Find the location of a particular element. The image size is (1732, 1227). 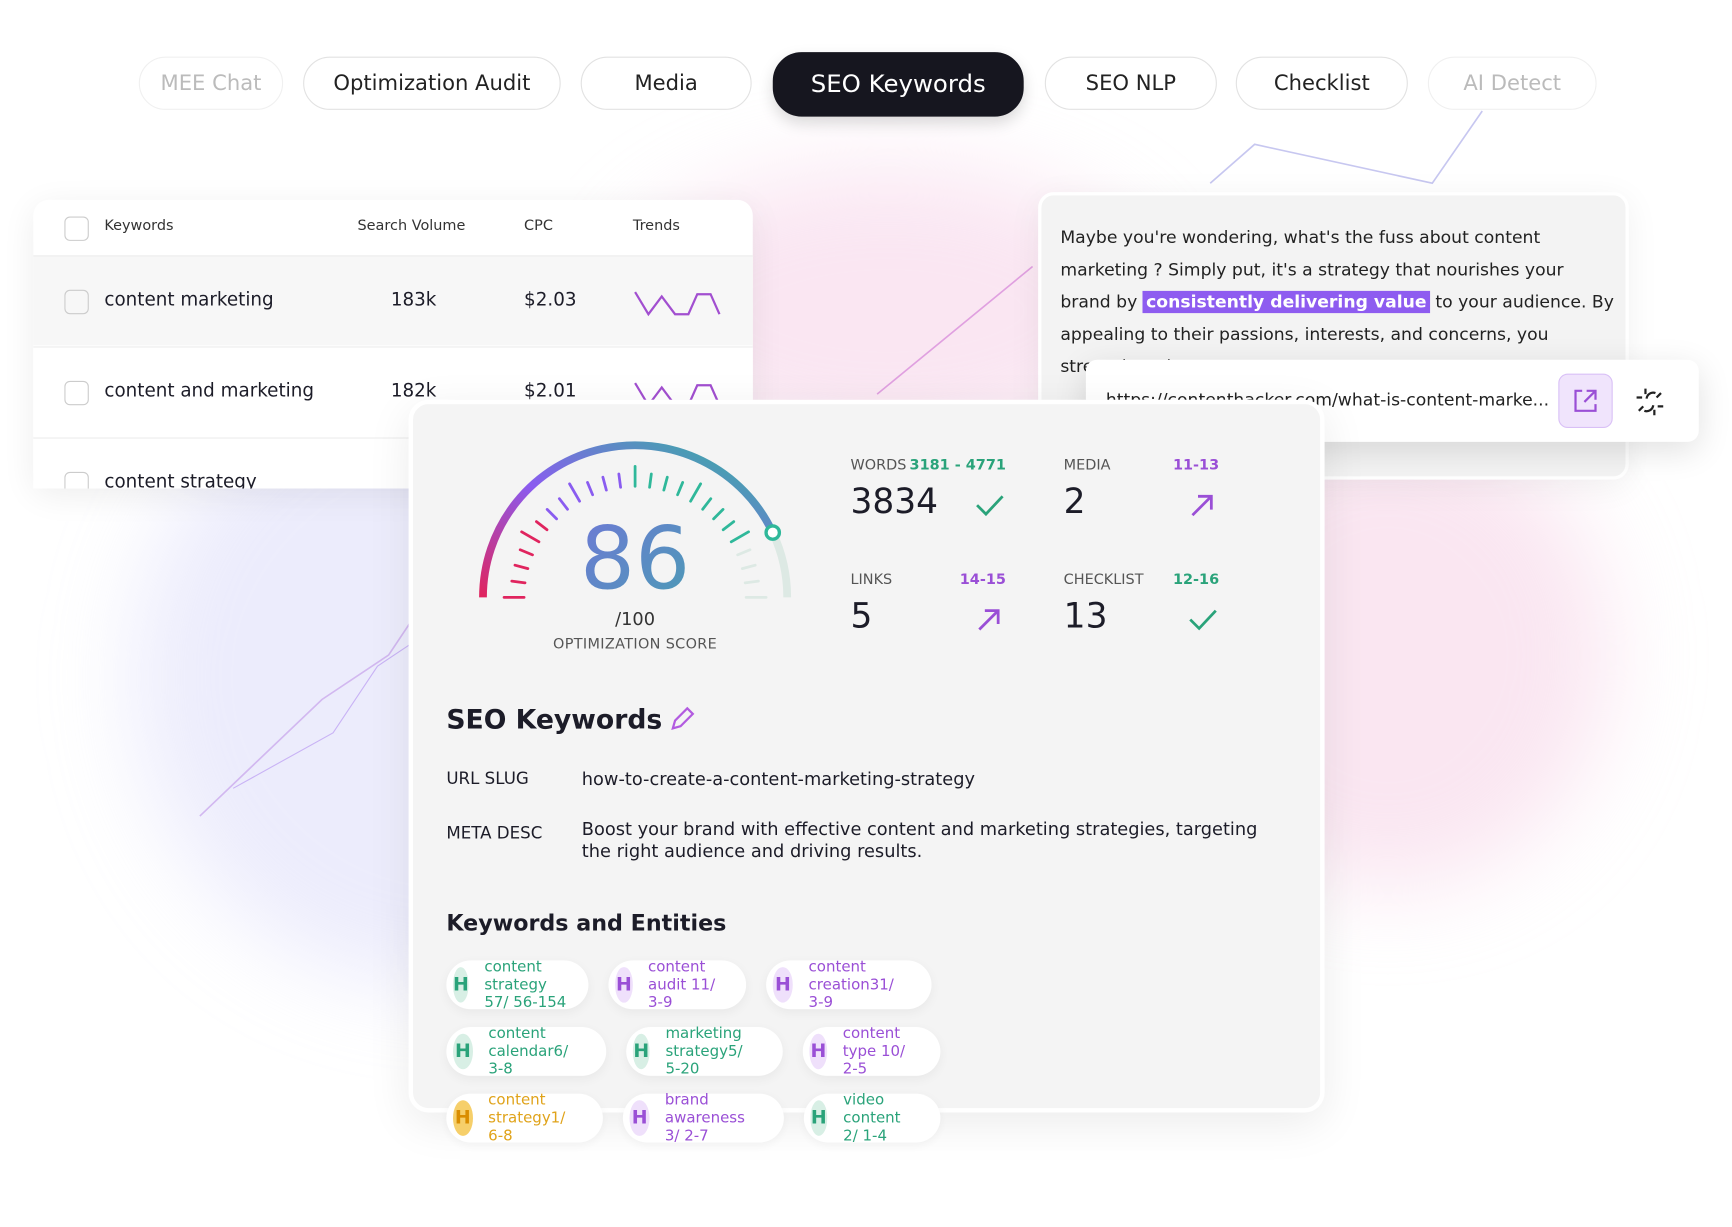

chip-text: content audit 11/ 3-9 is located at coordinates (682, 985).